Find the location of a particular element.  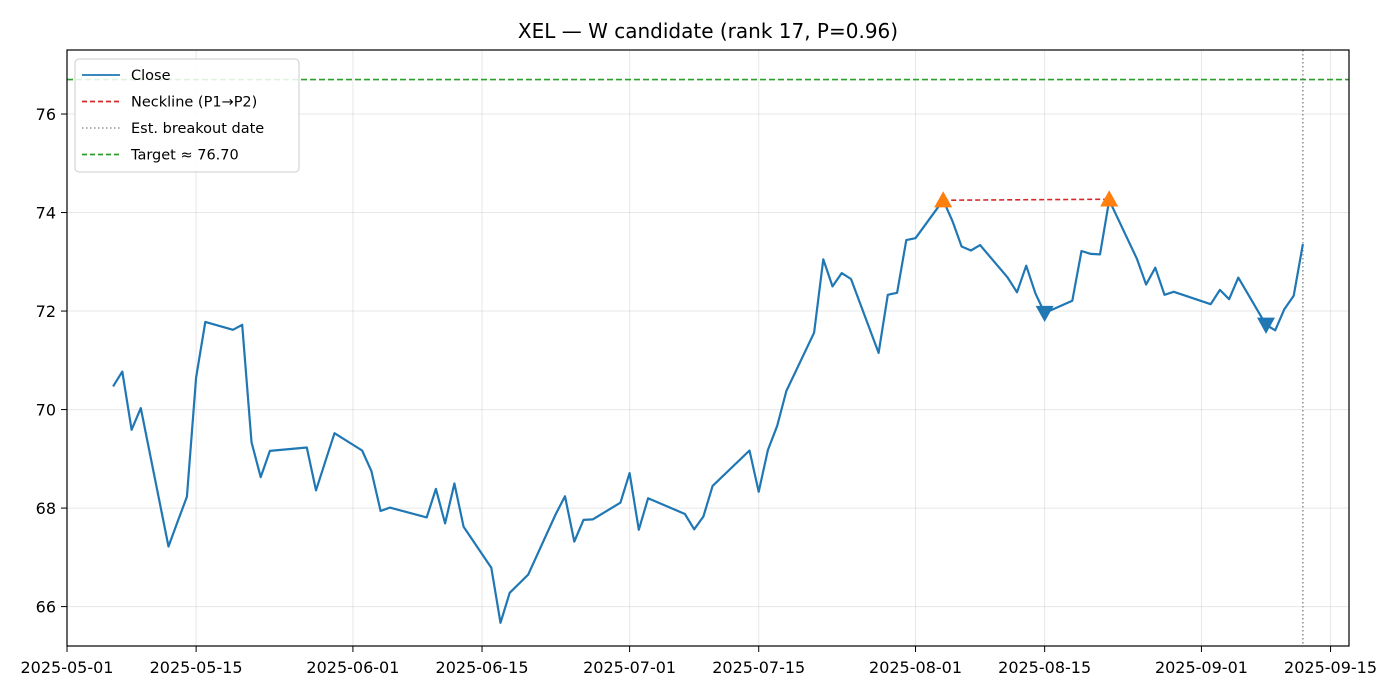

chart-title: XEL — W candidate (rank 17, P=0.96) is located at coordinates (708, 31).